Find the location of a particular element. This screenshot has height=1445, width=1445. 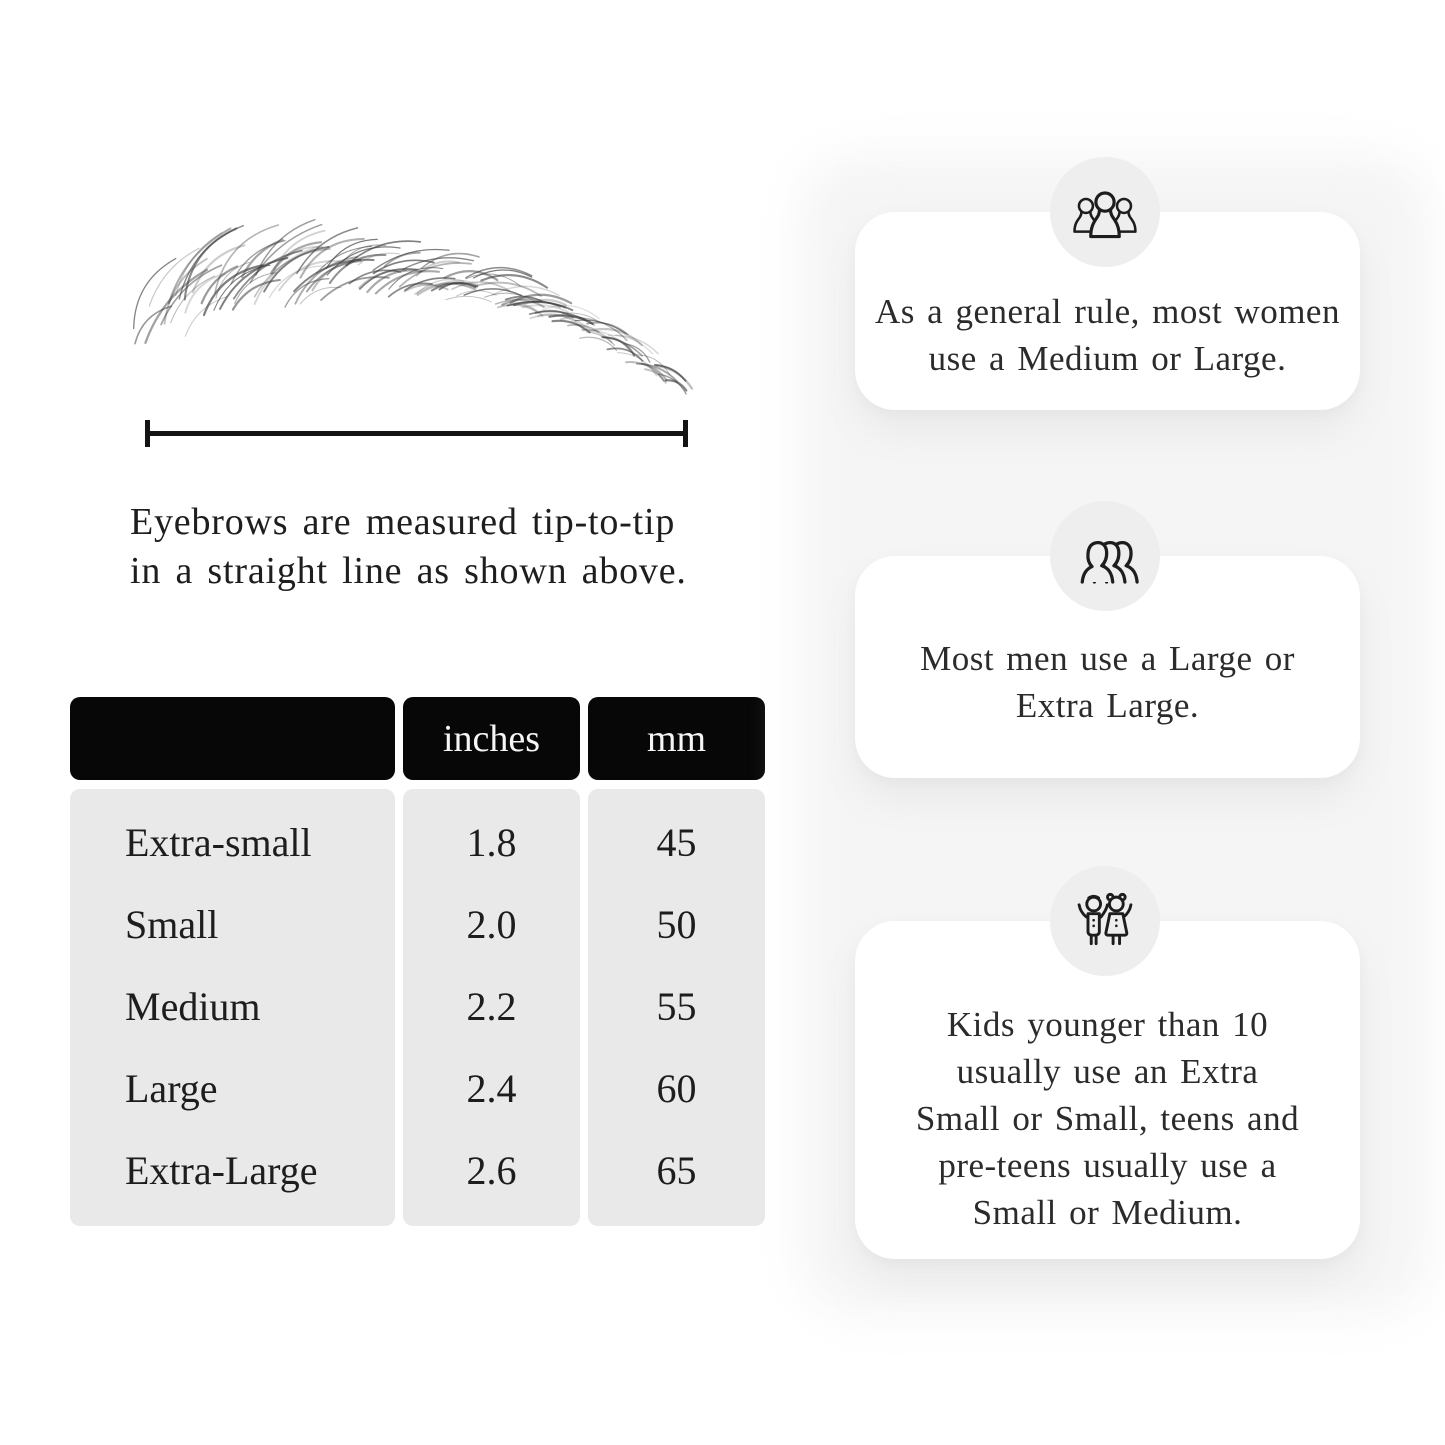

men-group-icon is located at coordinates (1109, 562).